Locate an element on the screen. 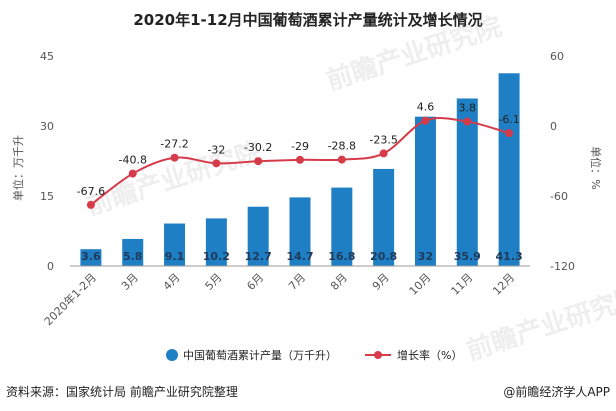 This screenshot has width=616, height=411. y-left-ticks: 0 15 30 45 is located at coordinates (47, 161).